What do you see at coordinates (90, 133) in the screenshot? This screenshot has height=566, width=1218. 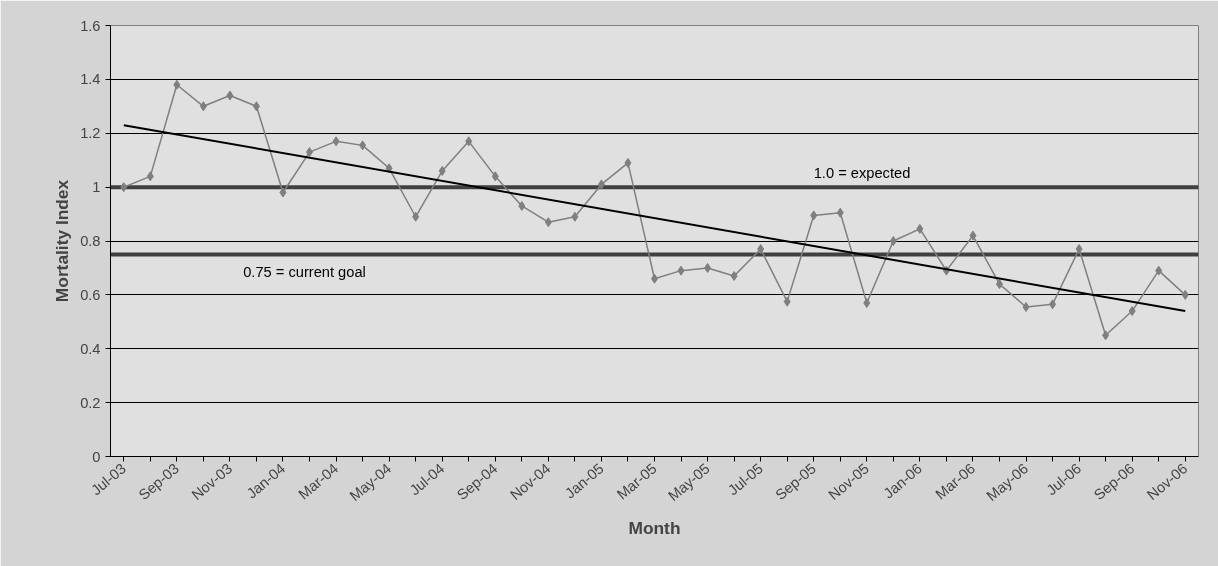 I see `y-tick-label: 1.2` at bounding box center [90, 133].